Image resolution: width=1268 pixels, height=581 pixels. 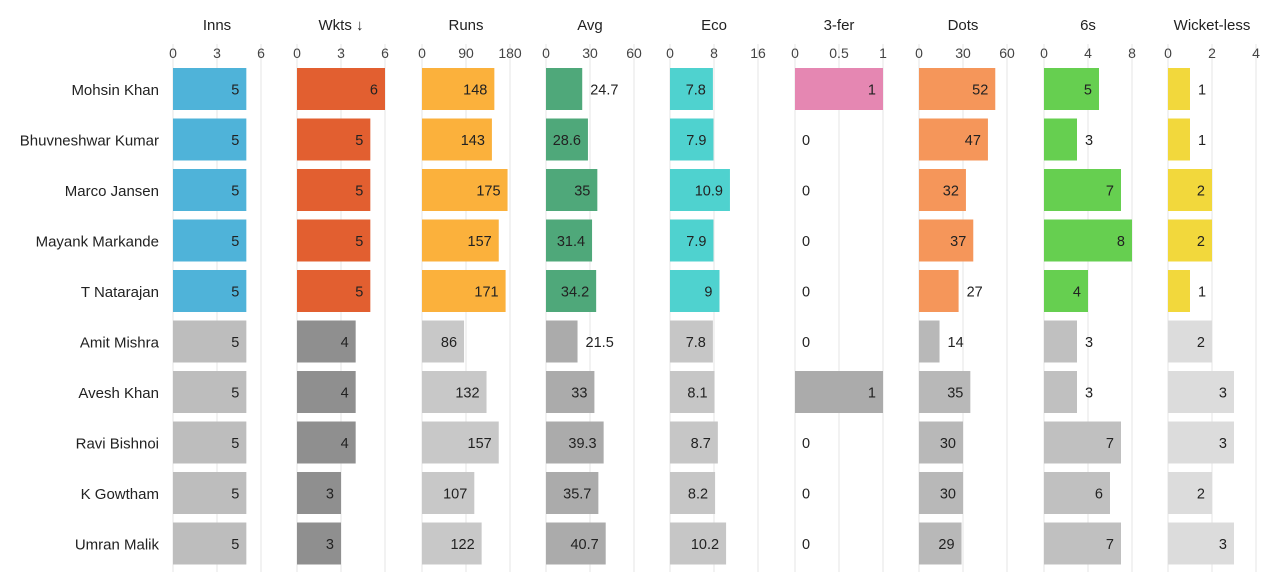 I want to click on tick-label: 30, so click(x=963, y=53).